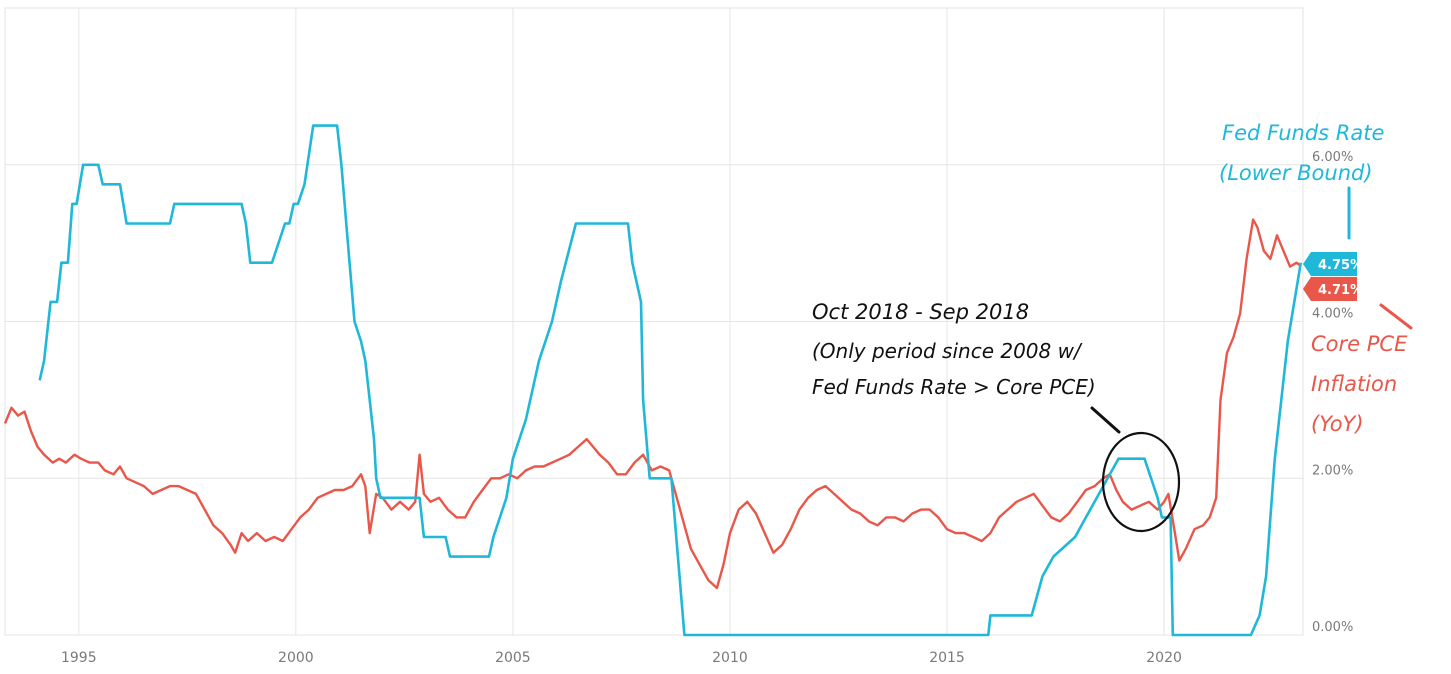 The height and width of the screenshot is (674, 1451). Describe the element at coordinates (954, 387) in the screenshot. I see `annotation-line-3: Fed Funds Rate > Core PCE)` at that location.